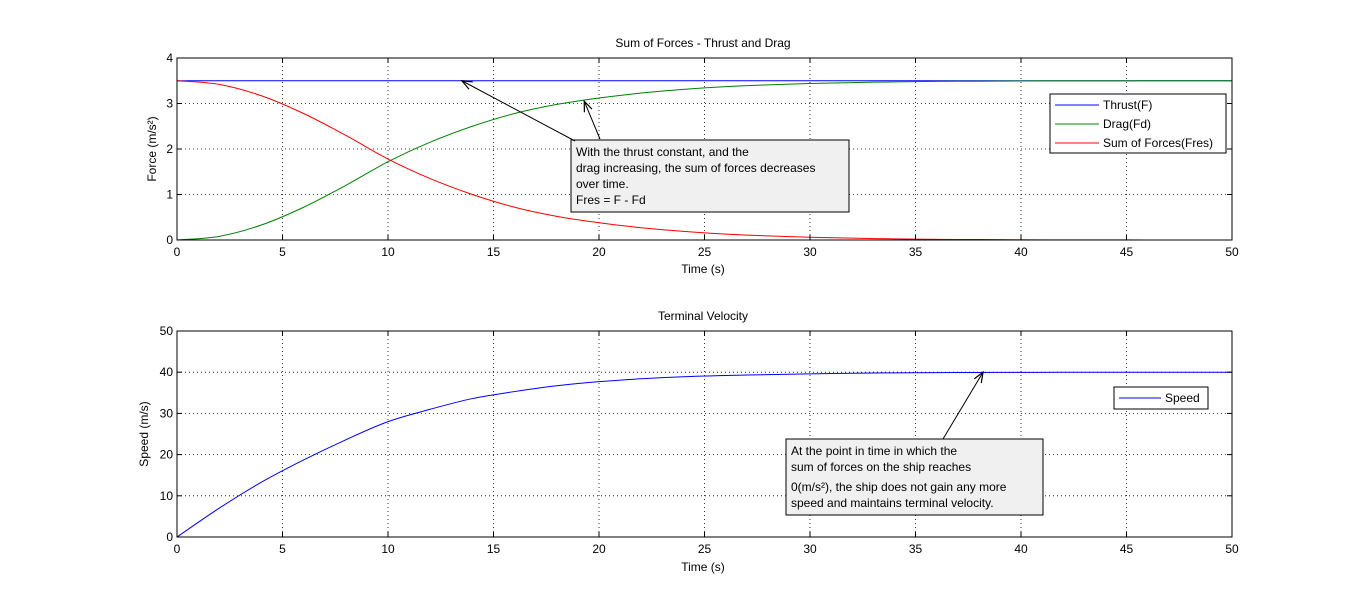  I want to click on plot2-annotation-line: 0(m/s²), the ship does not gain any more, so click(899, 487).